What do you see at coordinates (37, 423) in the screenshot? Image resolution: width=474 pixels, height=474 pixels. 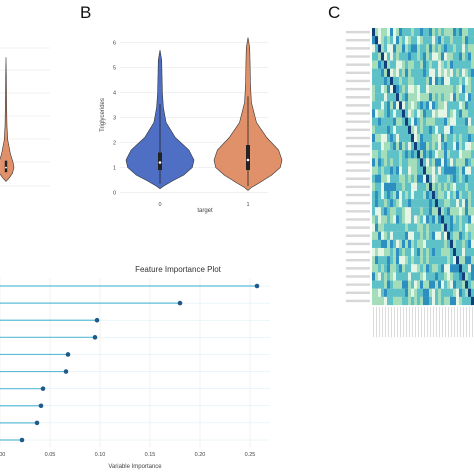 I see `lollipop-dot` at bounding box center [37, 423].